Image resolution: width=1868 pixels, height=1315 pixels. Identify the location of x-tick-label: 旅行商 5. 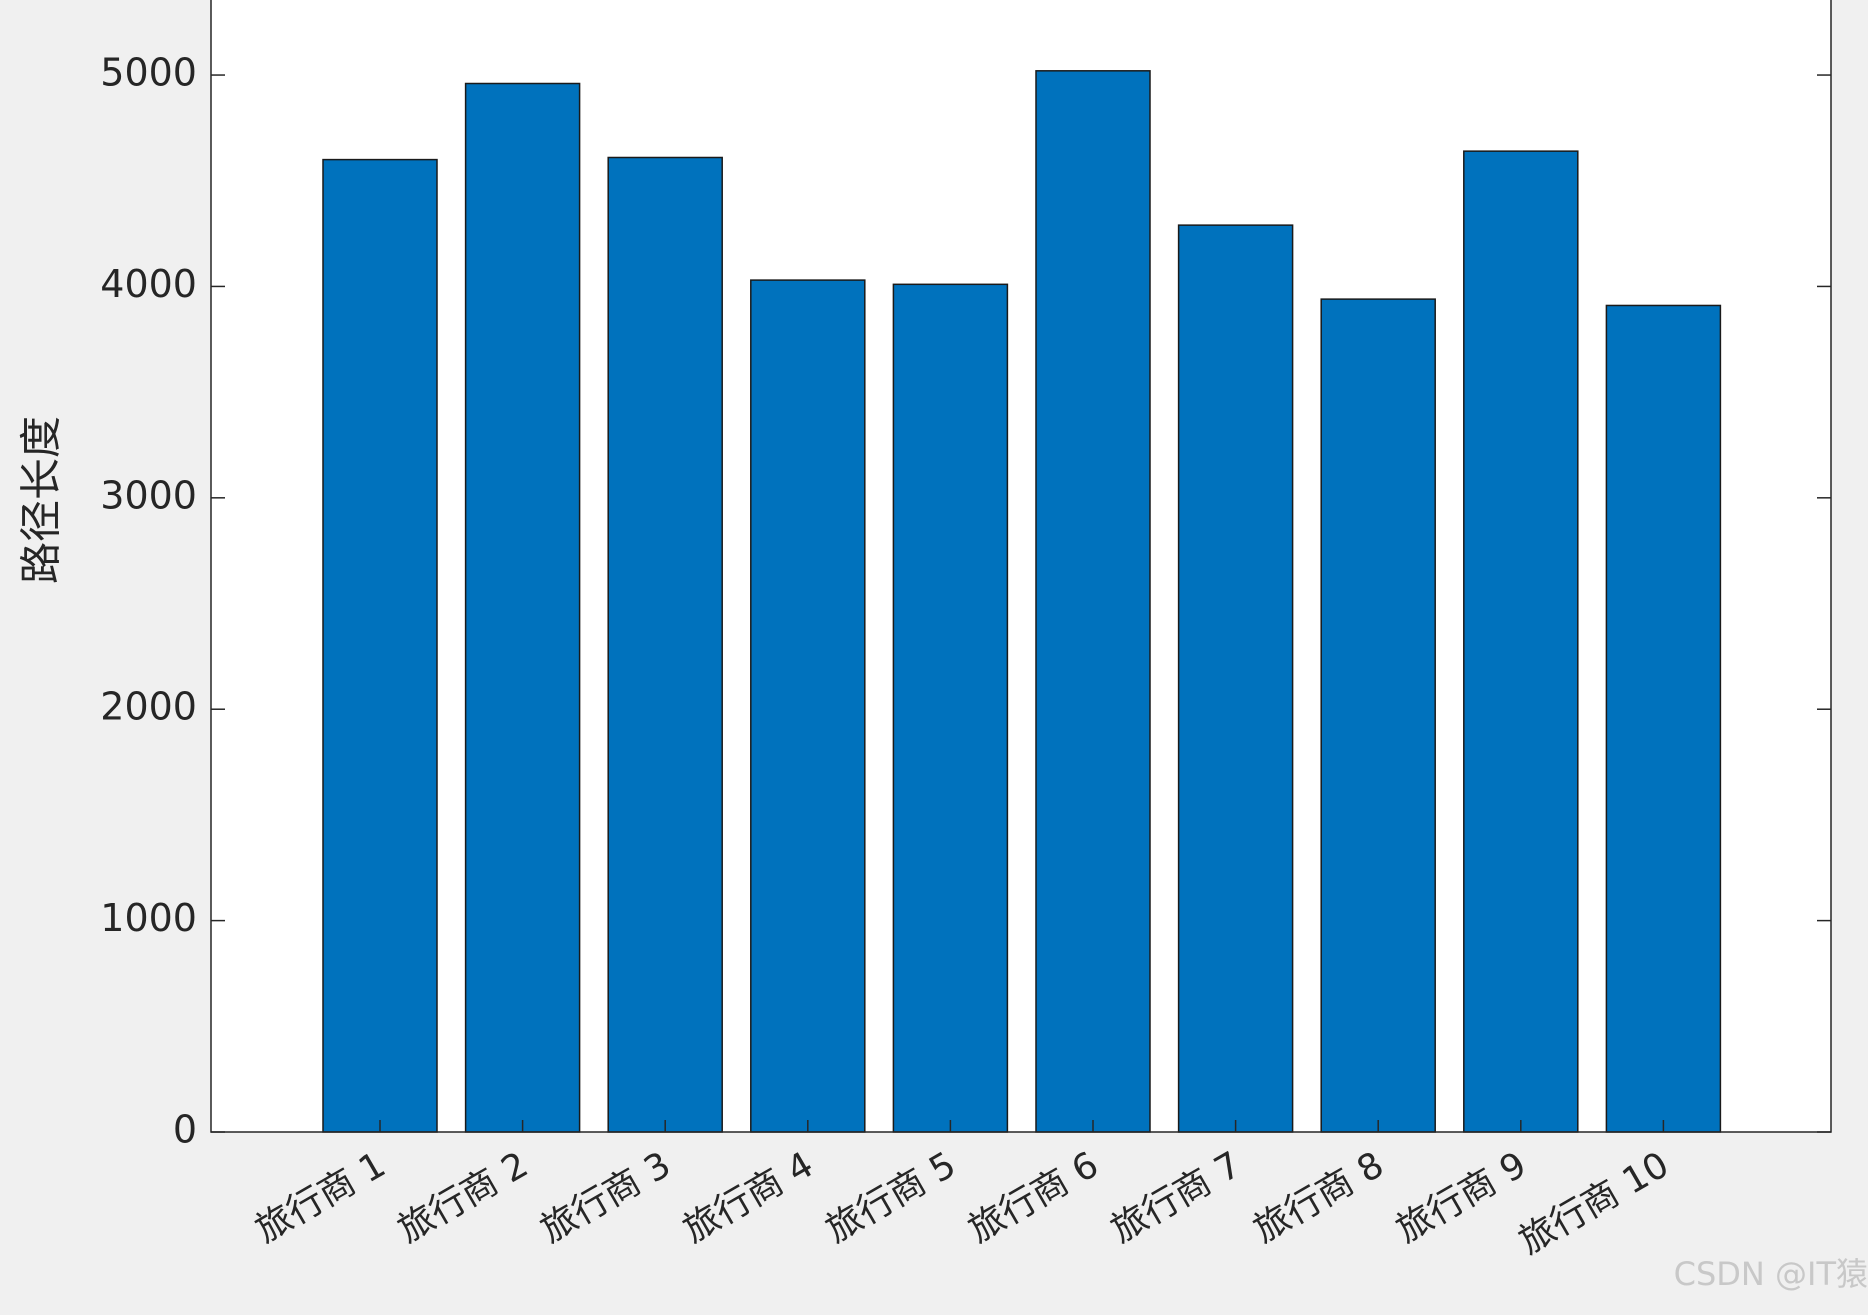
(891, 1197).